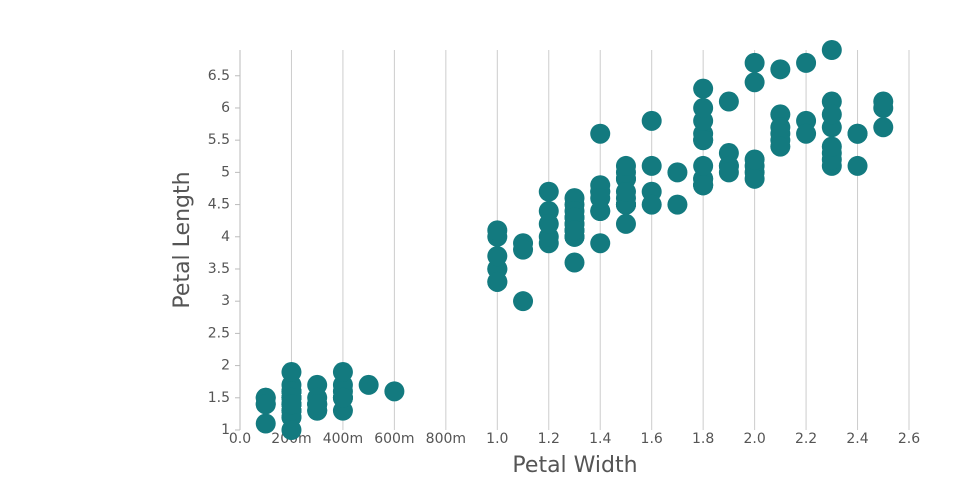 The image size is (960, 500). What do you see at coordinates (394, 439) in the screenshot?
I see `x-tick-label: 600m` at bounding box center [394, 439].